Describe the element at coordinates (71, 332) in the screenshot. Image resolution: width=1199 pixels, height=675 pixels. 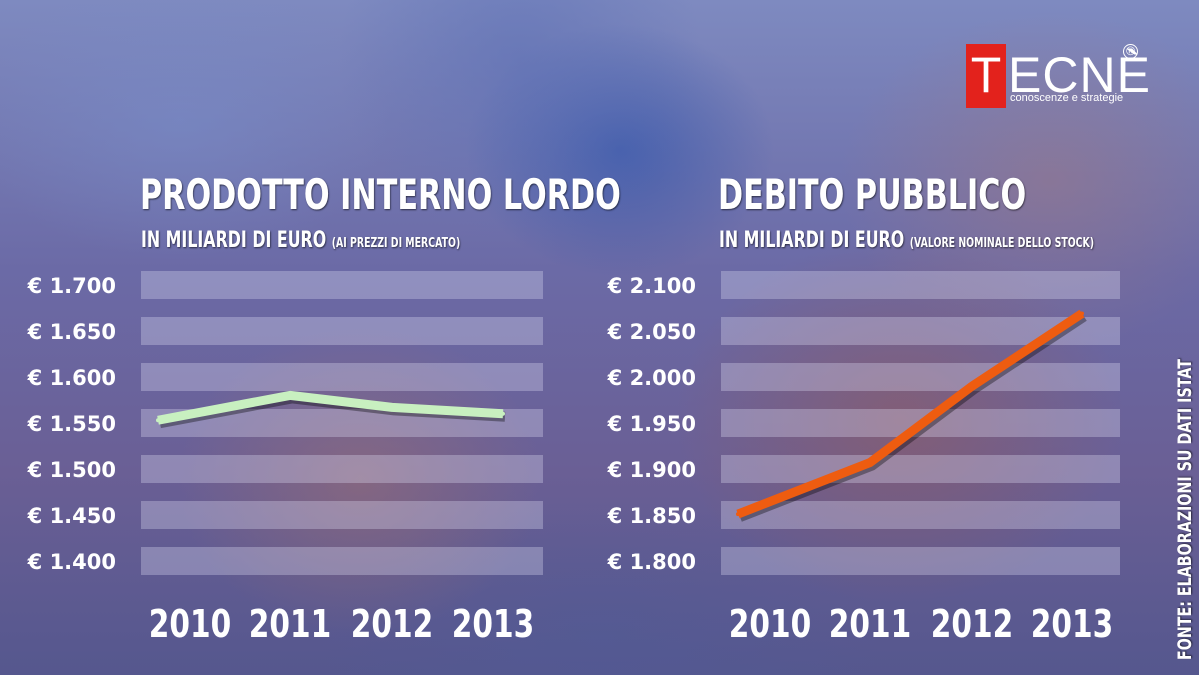
I see `chart-1-ytick-2: € 1.650` at that location.